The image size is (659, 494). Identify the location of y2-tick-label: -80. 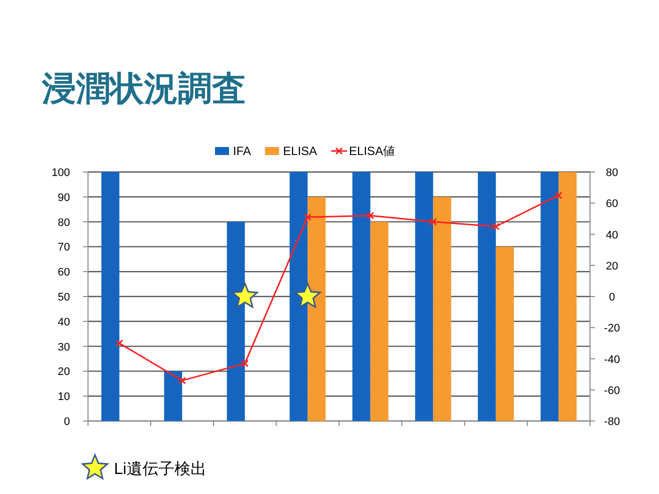
(612, 422).